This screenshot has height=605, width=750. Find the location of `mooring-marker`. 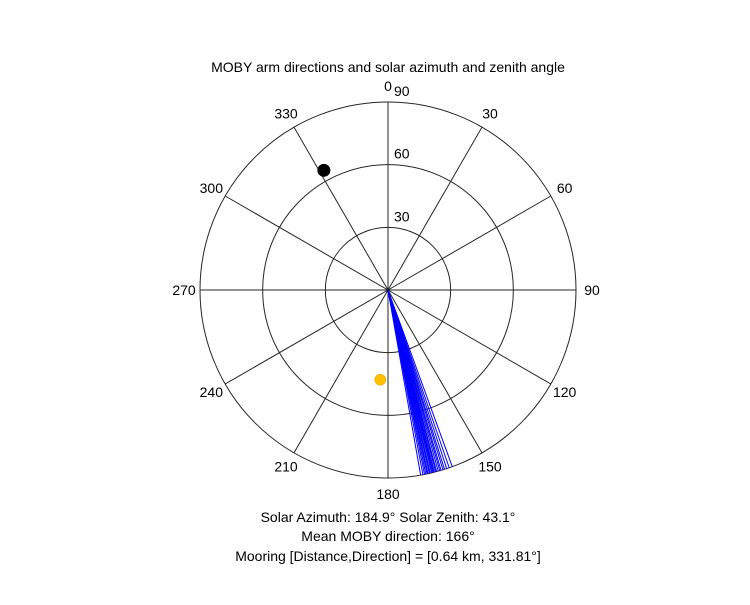

mooring-marker is located at coordinates (324, 170).